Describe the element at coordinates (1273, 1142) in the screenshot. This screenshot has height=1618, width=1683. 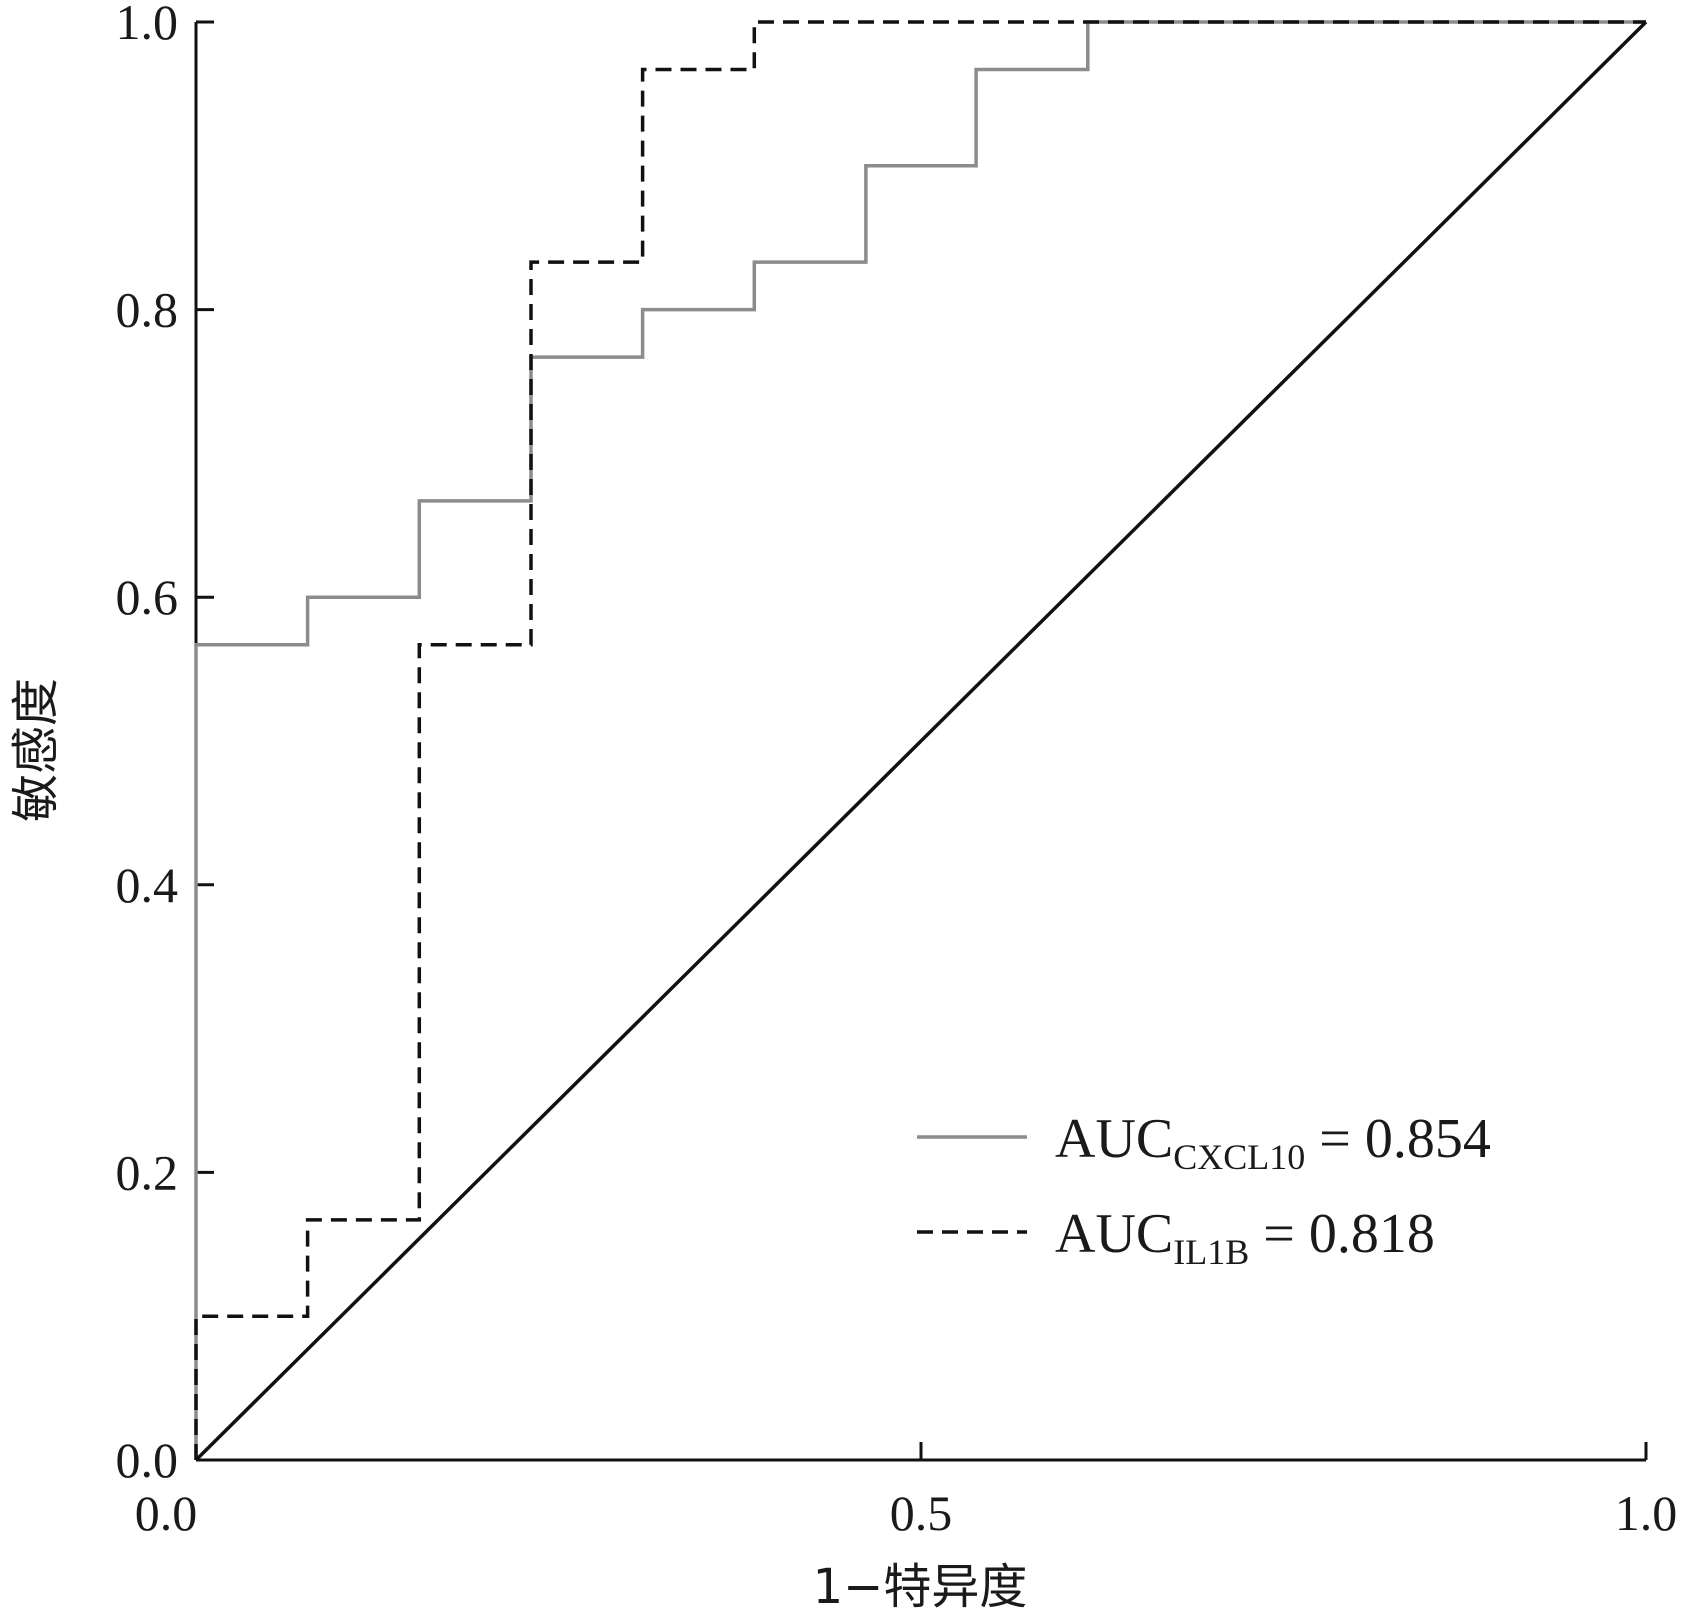
I see `legend-label-cxcl10: AUCCXCL10 = 0.854` at that location.